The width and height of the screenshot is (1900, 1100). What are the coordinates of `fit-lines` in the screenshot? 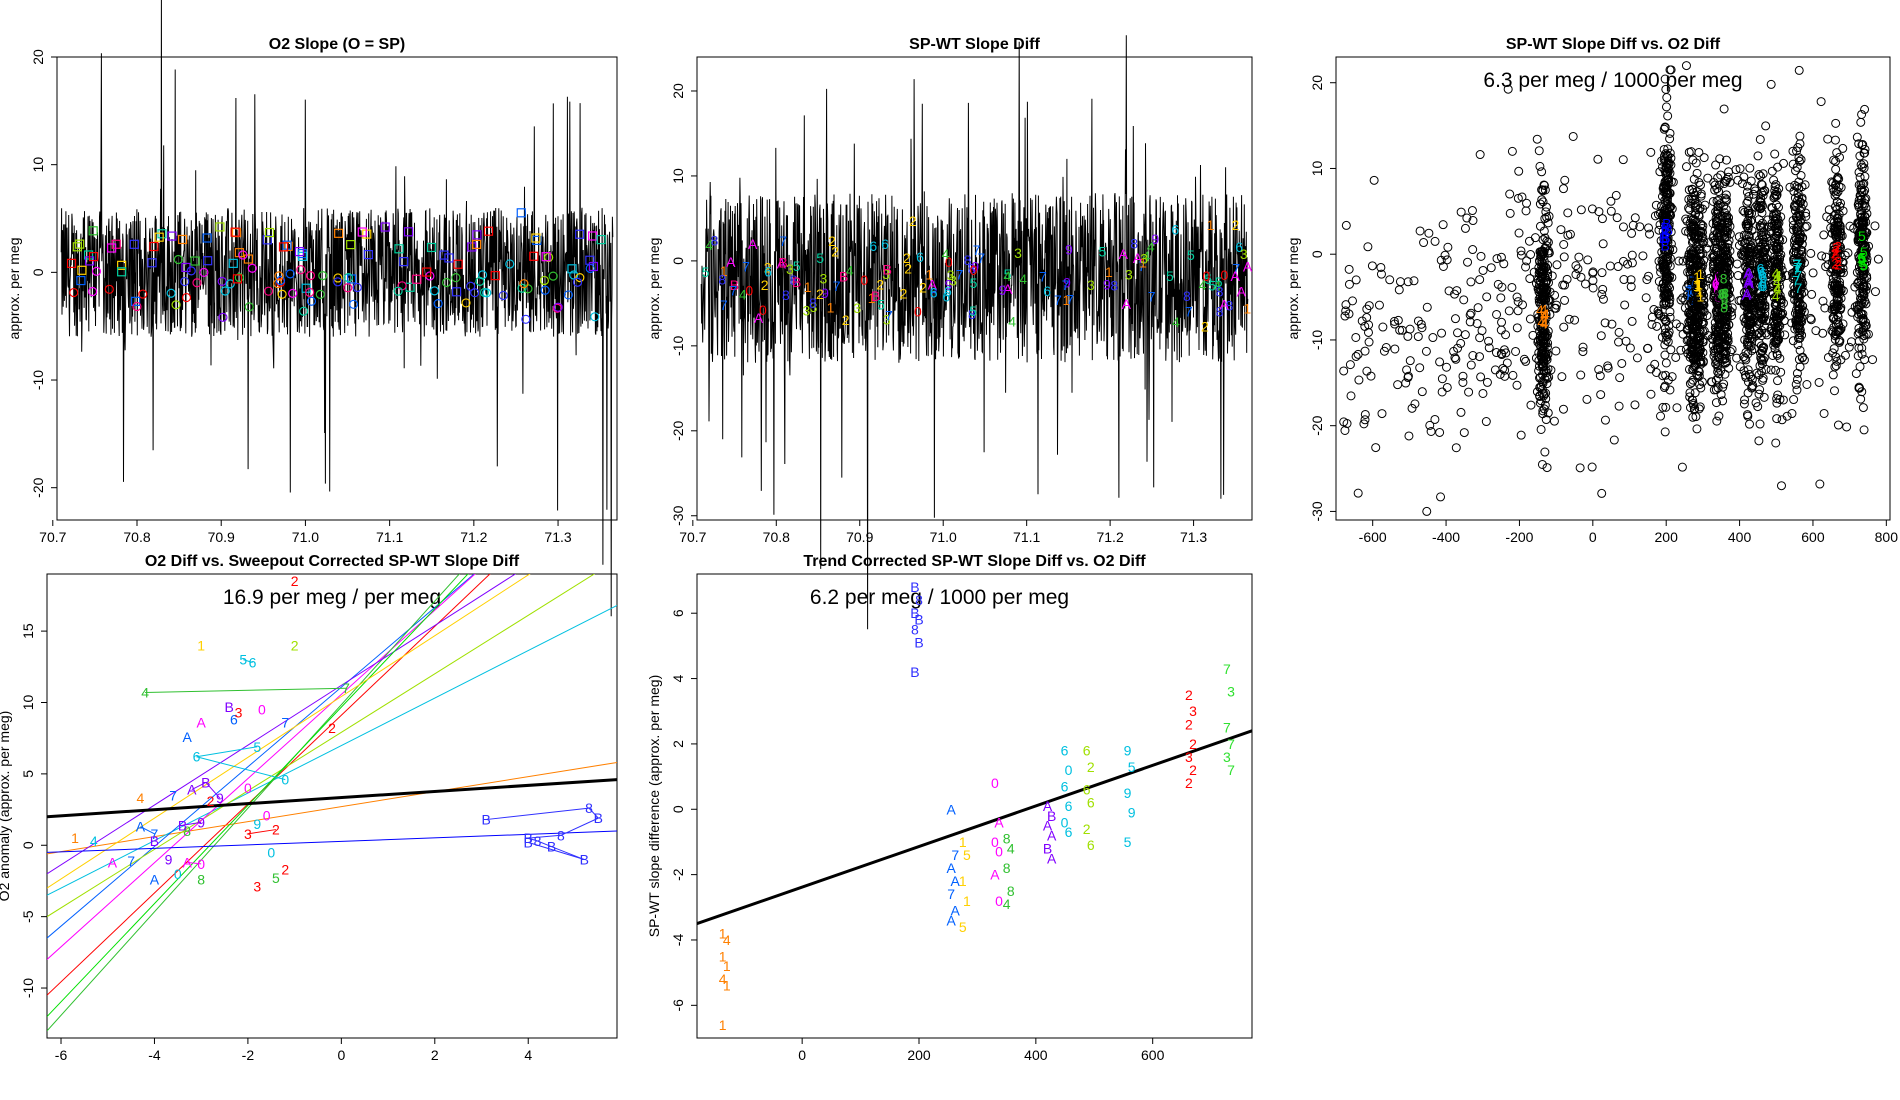 It's located at (332, 803).